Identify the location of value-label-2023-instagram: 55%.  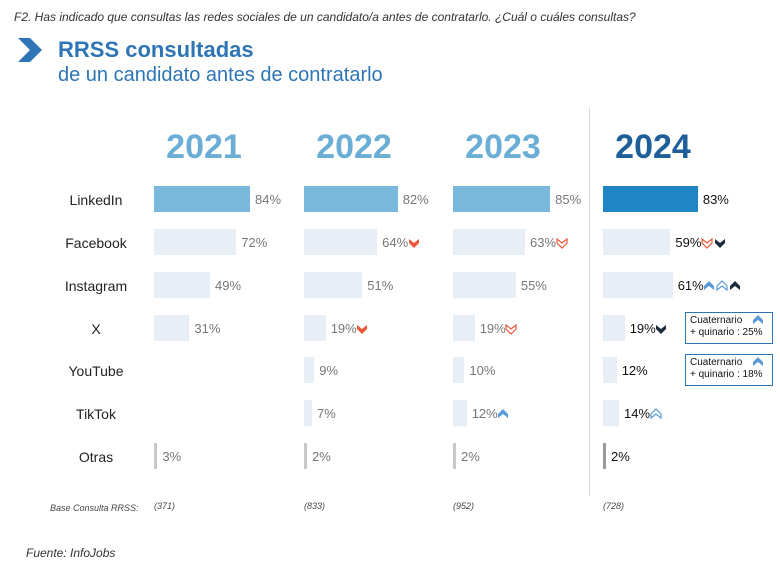
(533, 285).